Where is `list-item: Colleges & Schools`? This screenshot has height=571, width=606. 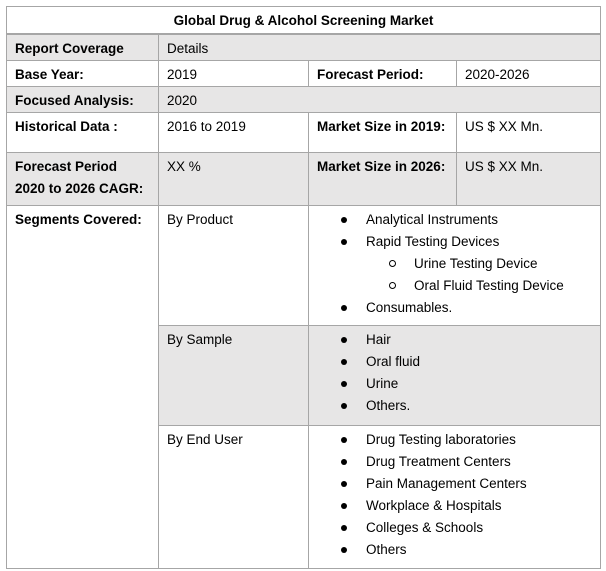 list-item: Colleges & Schools is located at coordinates (454, 528).